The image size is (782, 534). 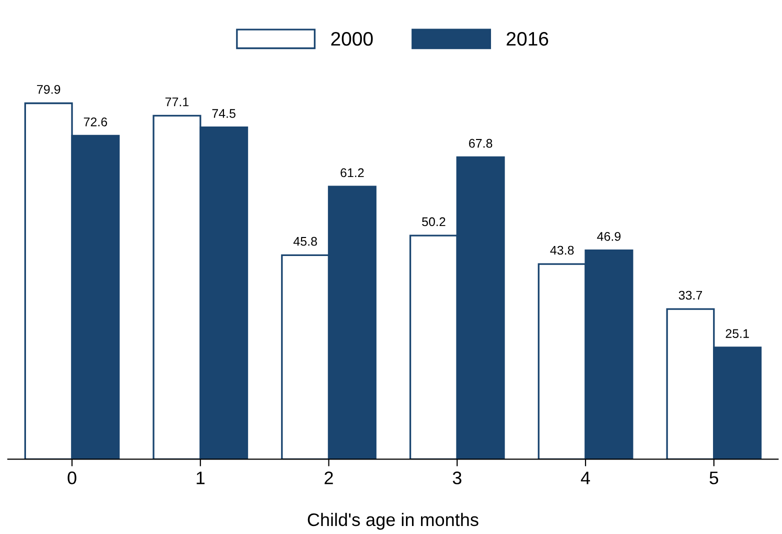 What do you see at coordinates (714, 478) in the screenshot?
I see `x-tick-label: 5` at bounding box center [714, 478].